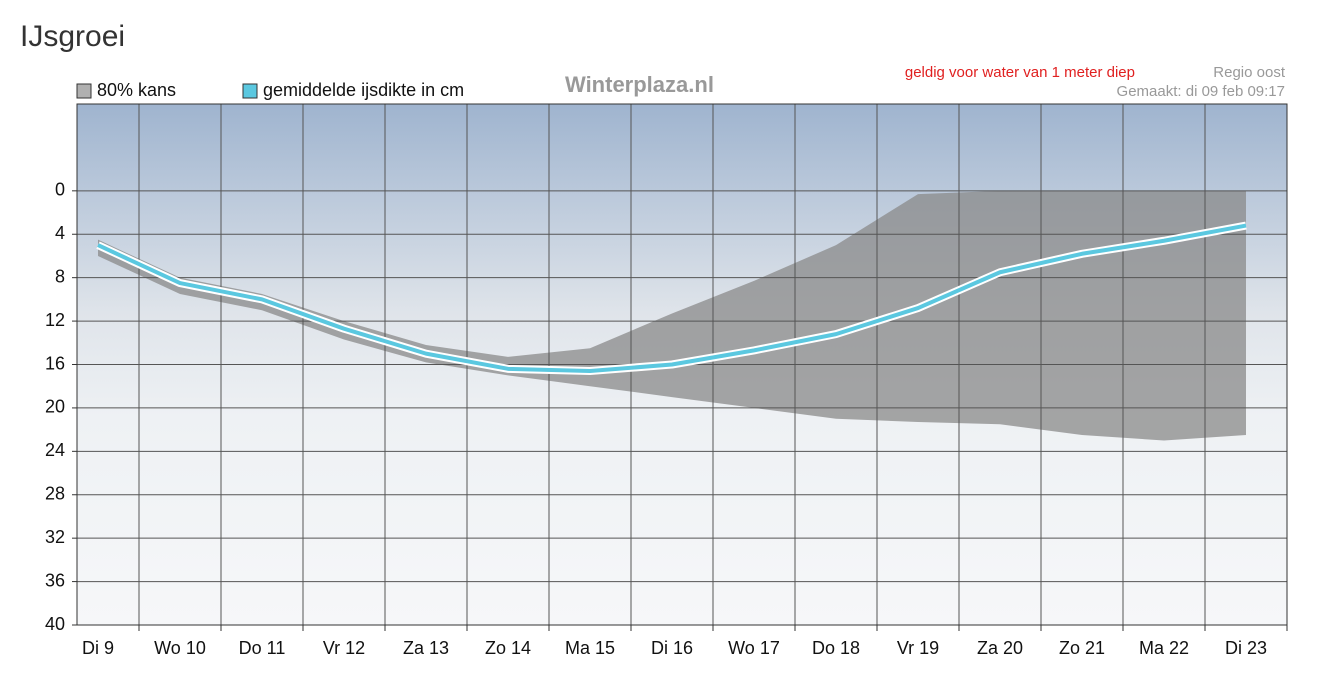 The width and height of the screenshot is (1332, 692). What do you see at coordinates (60, 190) in the screenshot?
I see `y-tick-label: 0` at bounding box center [60, 190].